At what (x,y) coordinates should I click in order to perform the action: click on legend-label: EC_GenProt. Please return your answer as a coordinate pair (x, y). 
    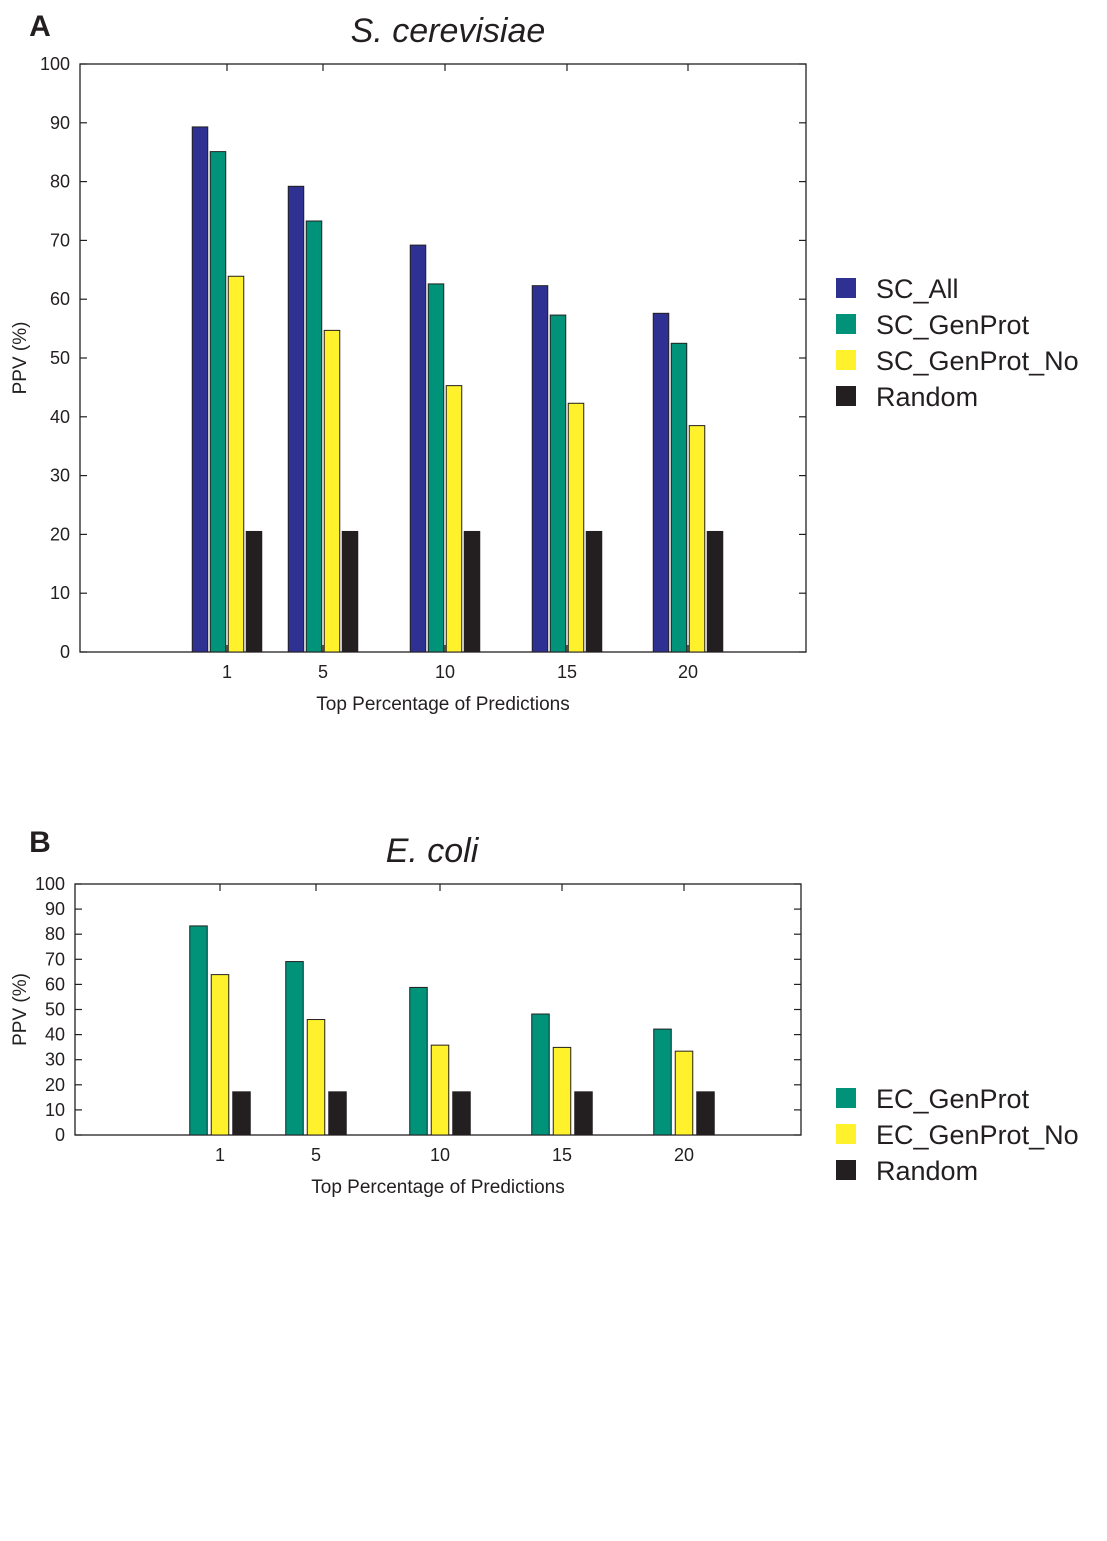
    Looking at the image, I should click on (953, 1099).